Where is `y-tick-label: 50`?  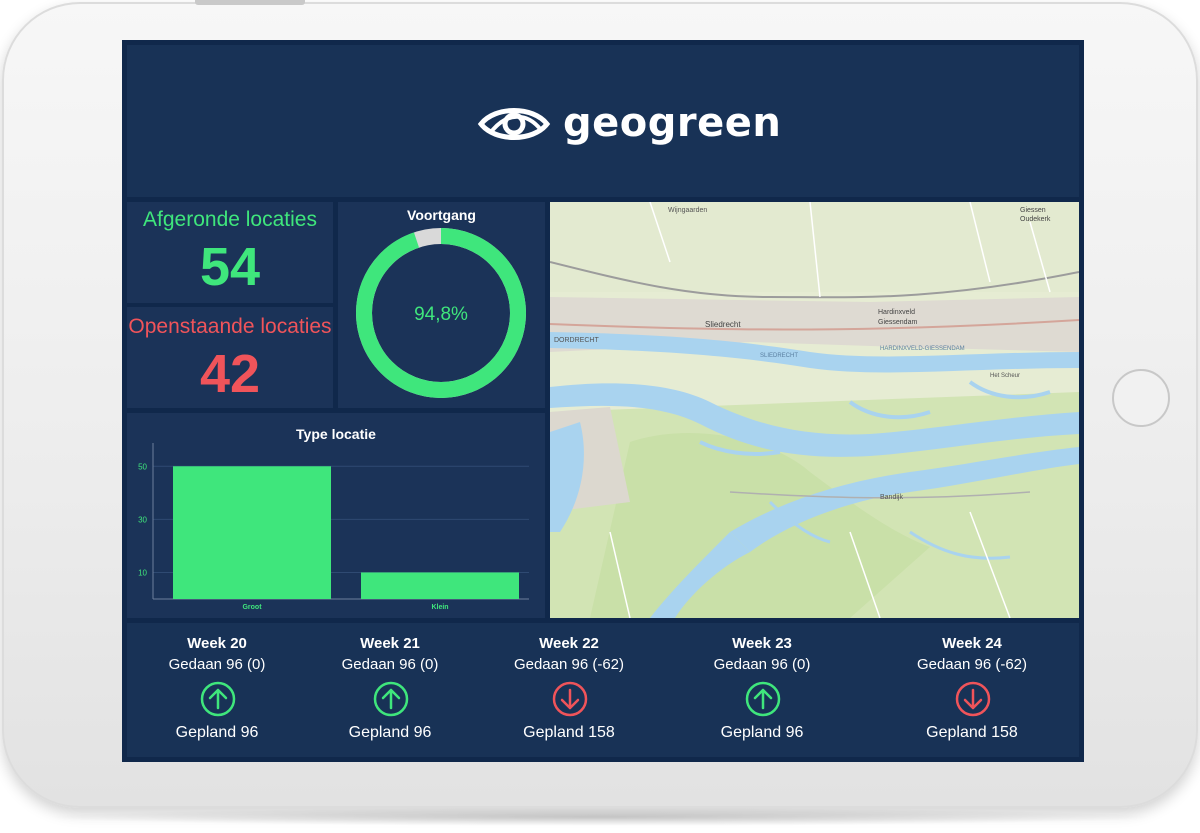 y-tick-label: 50 is located at coordinates (142, 466).